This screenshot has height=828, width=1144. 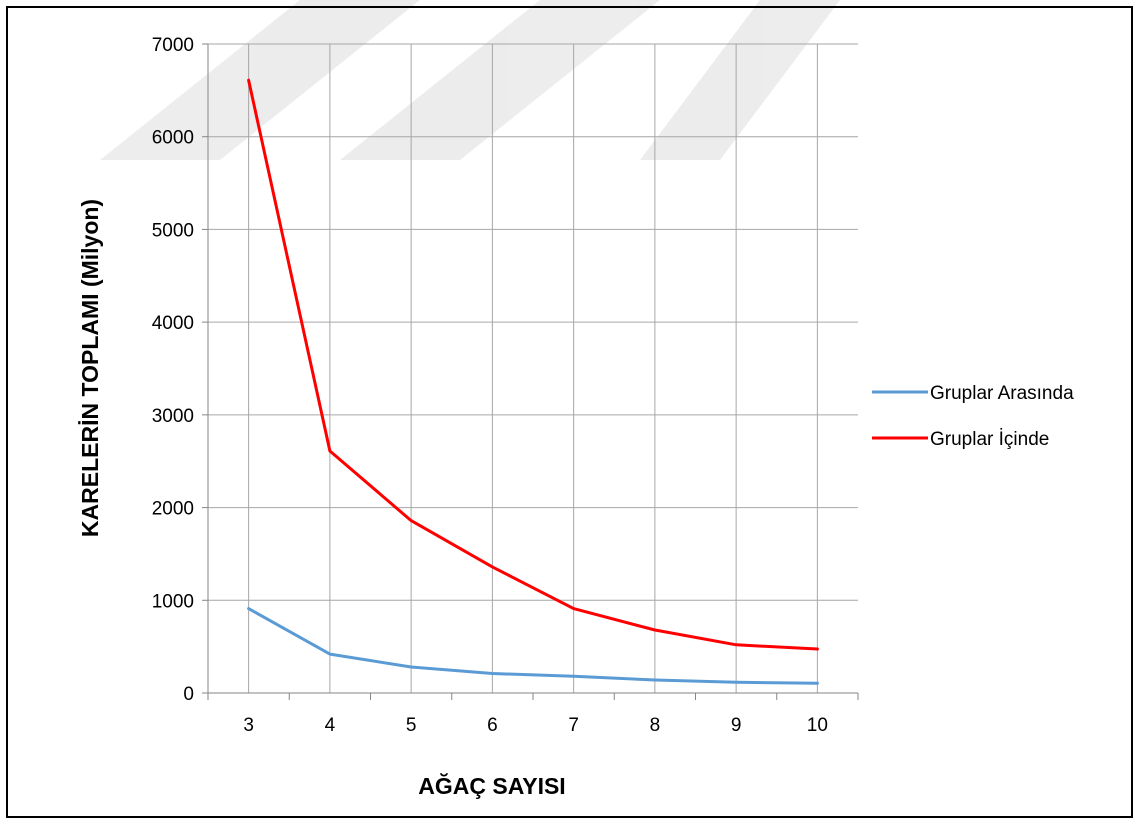 I want to click on y-tick-label: 6000, so click(x=173, y=138).